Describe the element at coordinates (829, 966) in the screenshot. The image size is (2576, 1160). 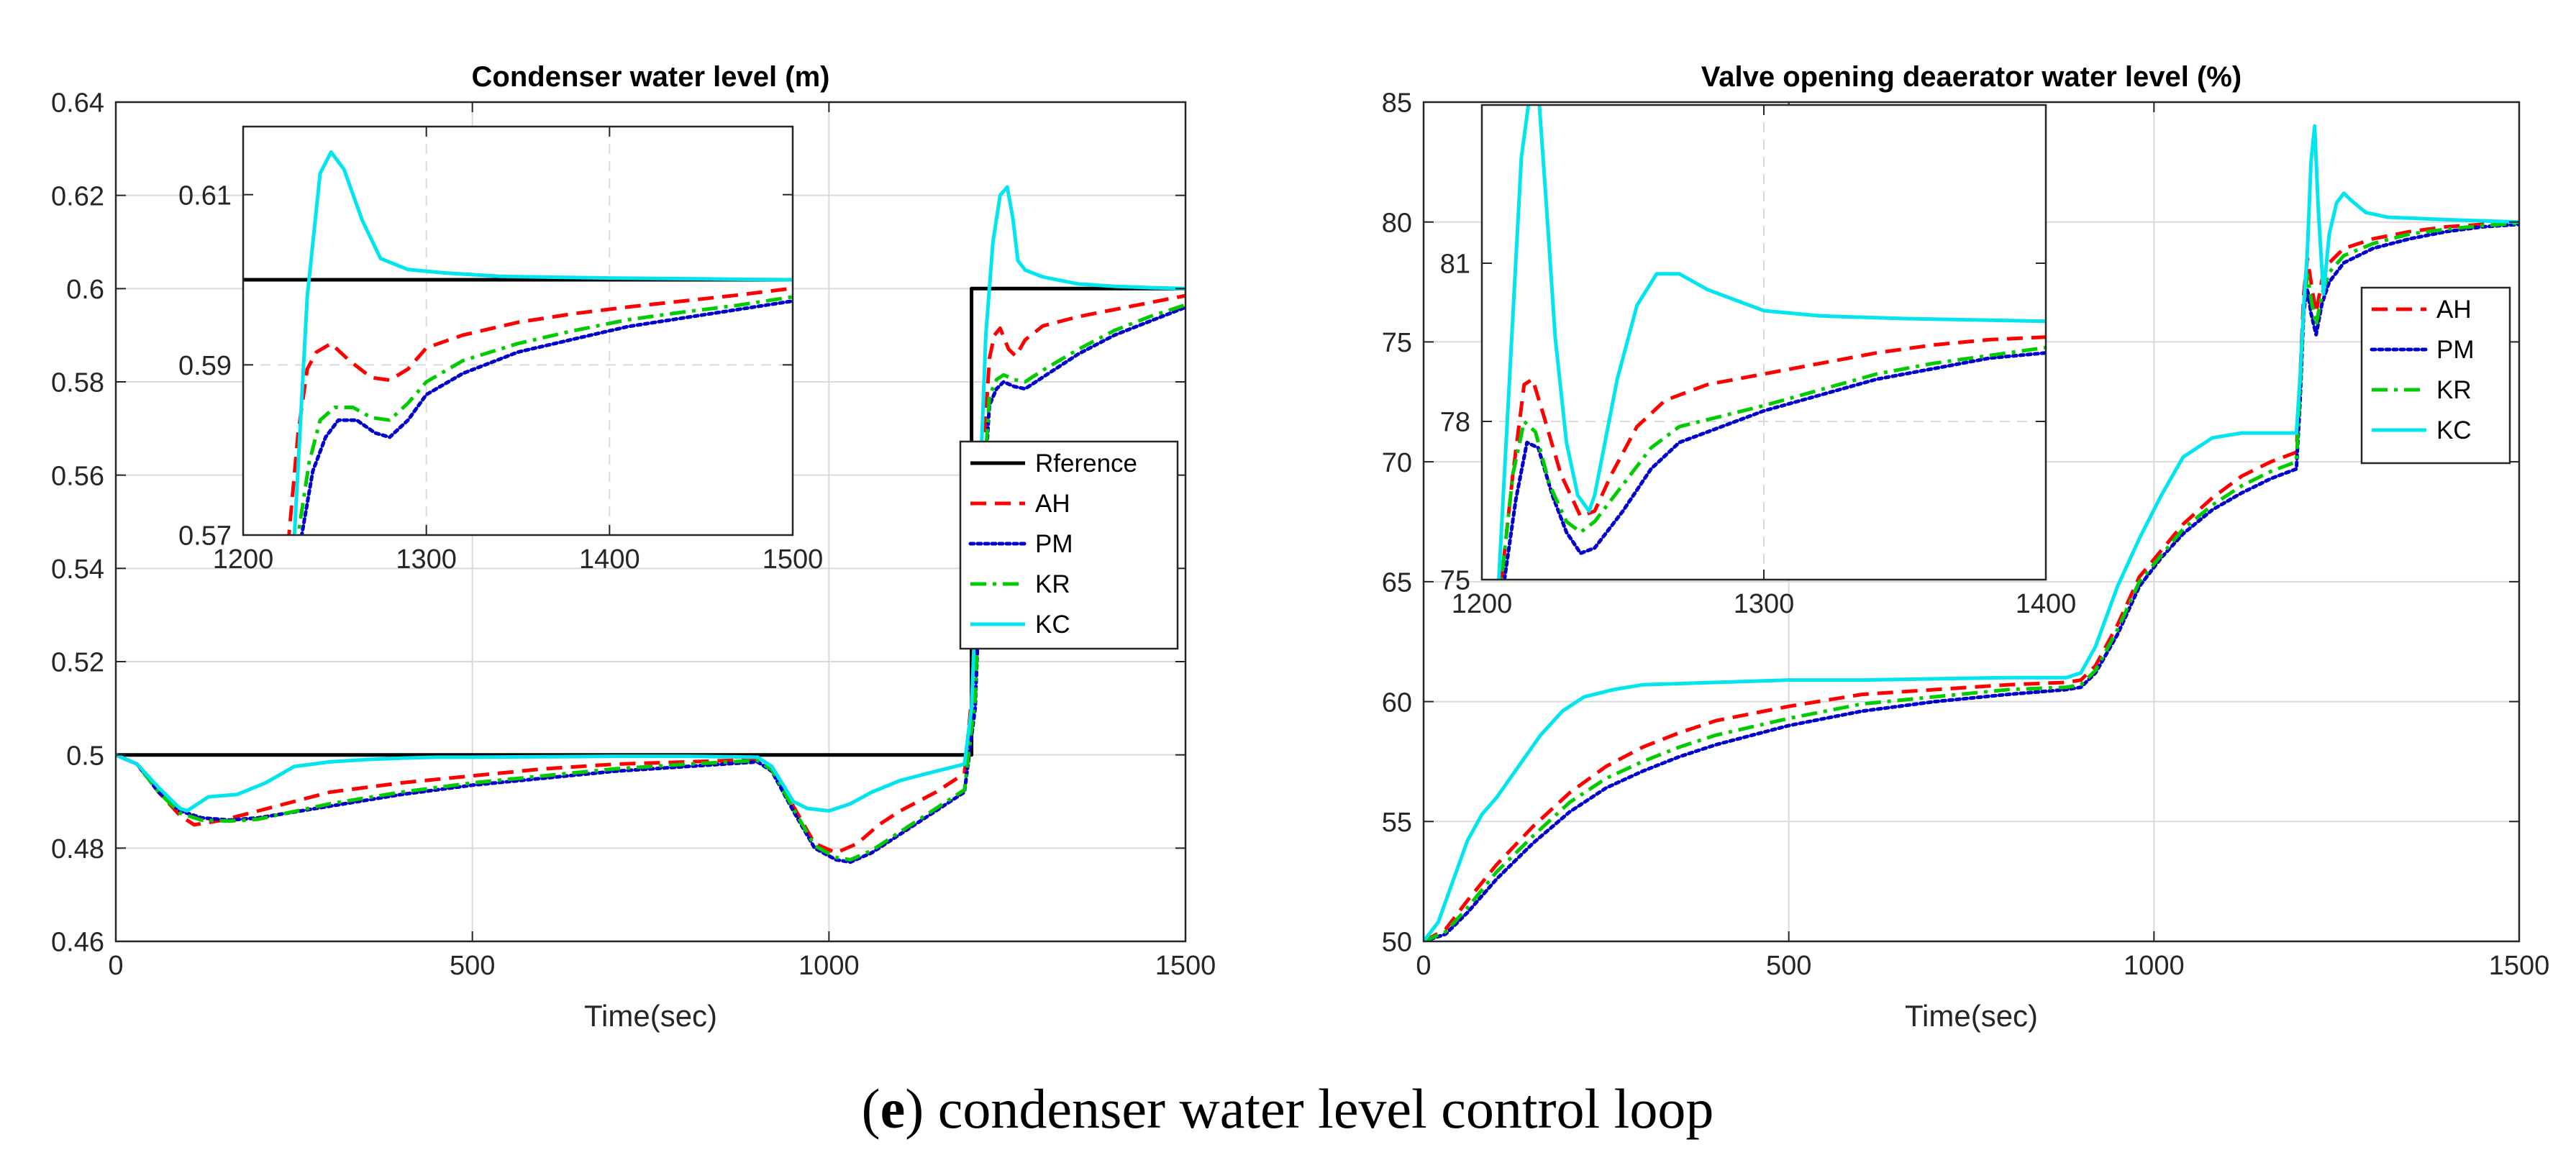
I see `condenser-xtick-label: 1000` at that location.